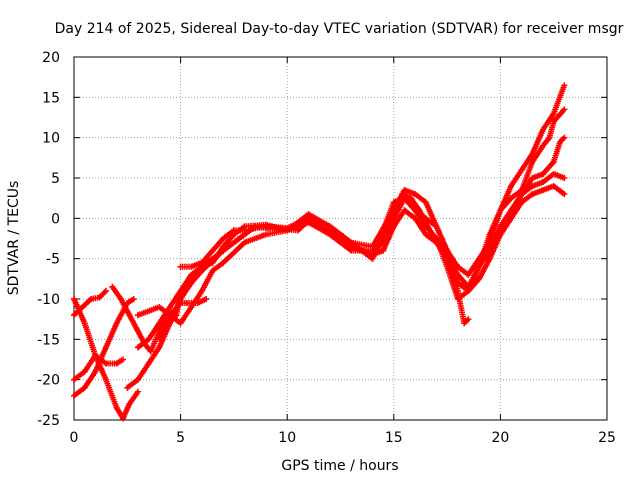 This screenshot has width=640, height=480. Describe the element at coordinates (48, 421) in the screenshot. I see `y-tick-label: -25` at that location.